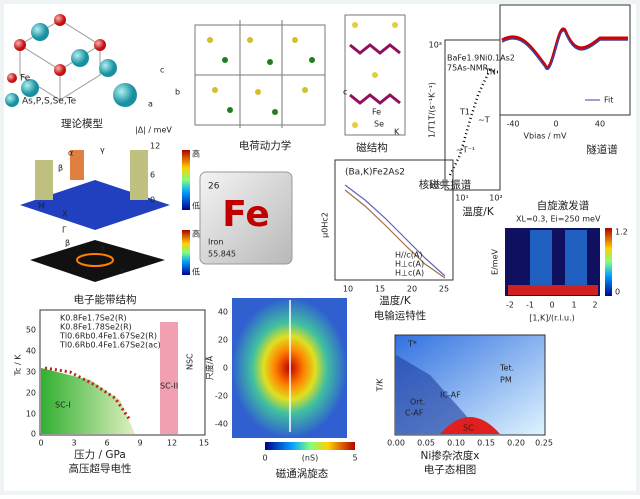  Describe the element at coordinates (214, 187) in the screenshot. I see `atomic-number: 26` at that location.